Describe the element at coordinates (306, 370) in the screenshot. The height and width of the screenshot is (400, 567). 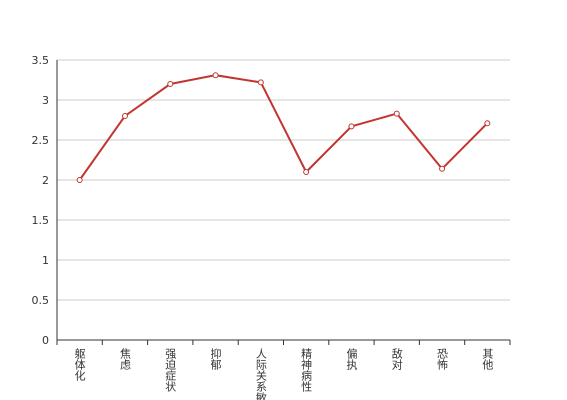
I see `x-tick-label: 精神病性` at that location.